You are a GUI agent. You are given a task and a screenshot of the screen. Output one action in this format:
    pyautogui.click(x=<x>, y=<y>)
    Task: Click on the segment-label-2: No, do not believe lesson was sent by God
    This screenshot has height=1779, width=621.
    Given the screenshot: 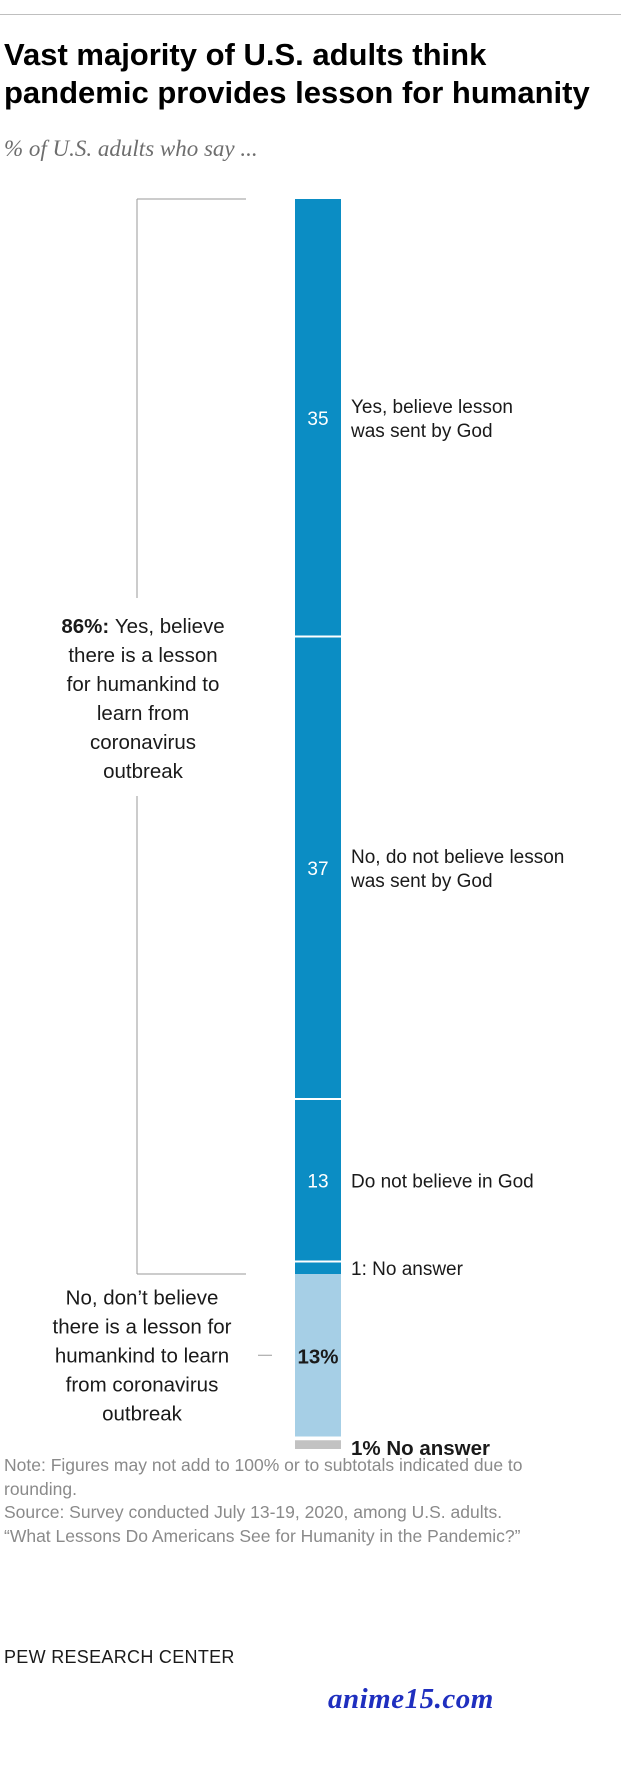 What is the action you would take?
    pyautogui.click(x=457, y=869)
    